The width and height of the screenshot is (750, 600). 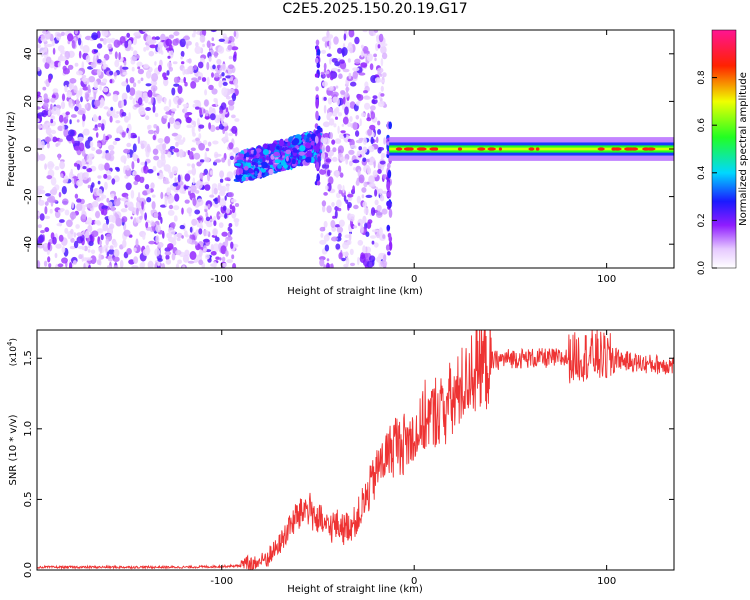 I want to click on heatmap-ytick-label: 20, so click(x=28, y=101).